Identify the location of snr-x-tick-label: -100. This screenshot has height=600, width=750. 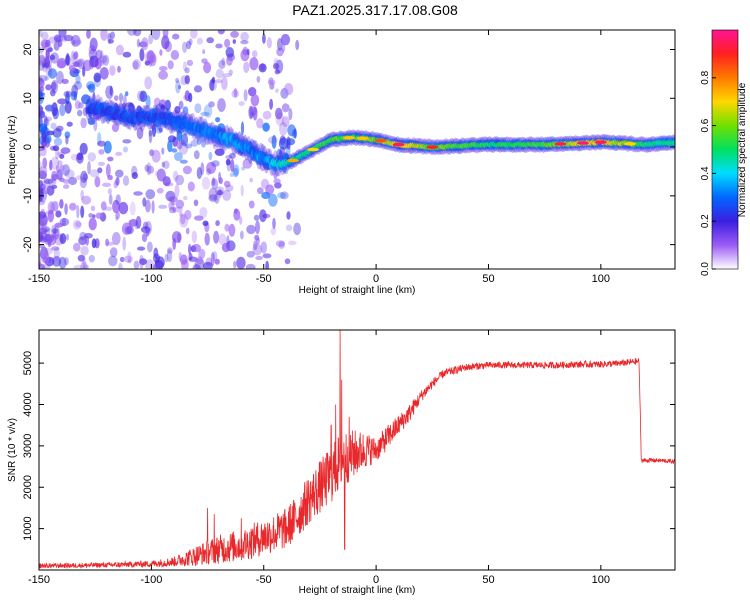
(151, 580).